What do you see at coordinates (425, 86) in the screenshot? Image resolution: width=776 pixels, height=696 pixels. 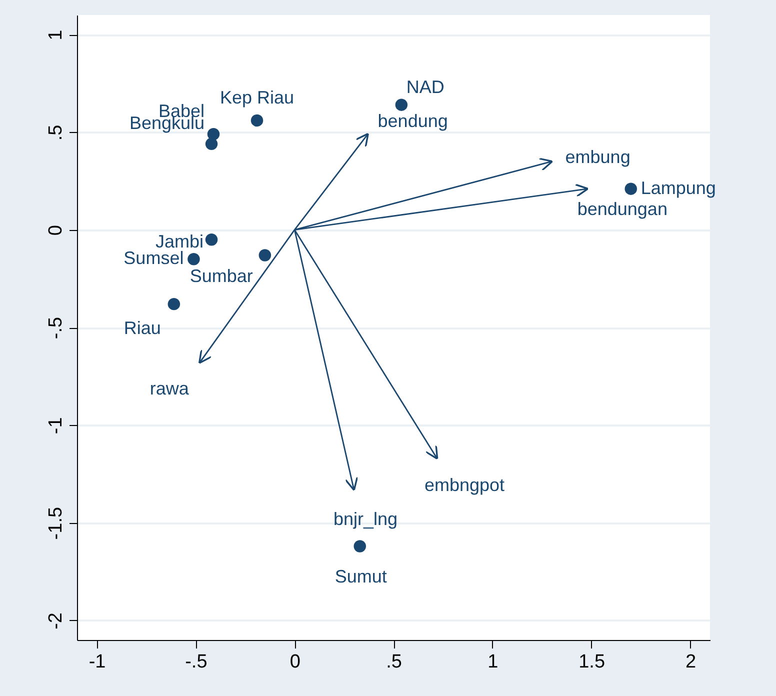 I see `annotation: NAD` at bounding box center [425, 86].